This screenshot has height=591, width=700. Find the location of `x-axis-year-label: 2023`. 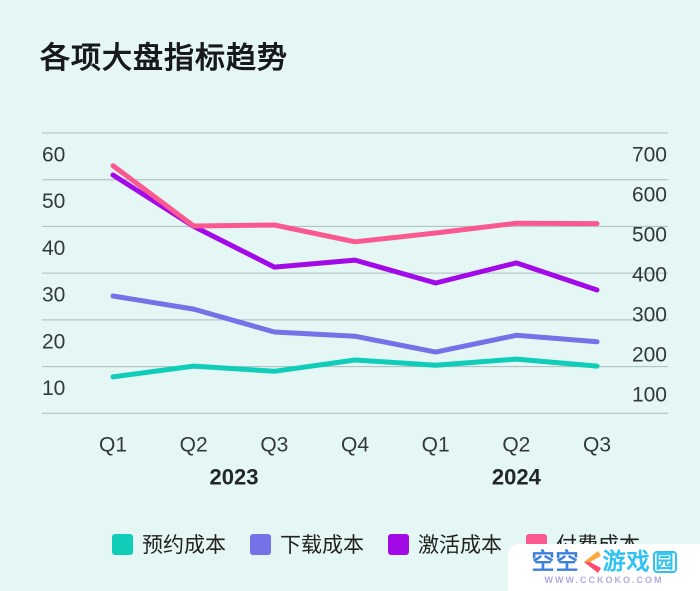

x-axis-year-label: 2023 is located at coordinates (234, 477).